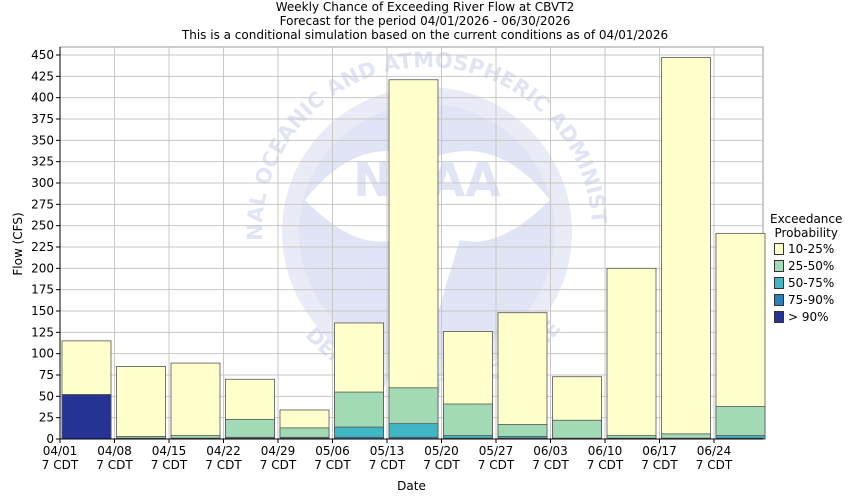 The image size is (850, 500). Describe the element at coordinates (550, 451) in the screenshot. I see `x-tick-label: 06/03` at that location.